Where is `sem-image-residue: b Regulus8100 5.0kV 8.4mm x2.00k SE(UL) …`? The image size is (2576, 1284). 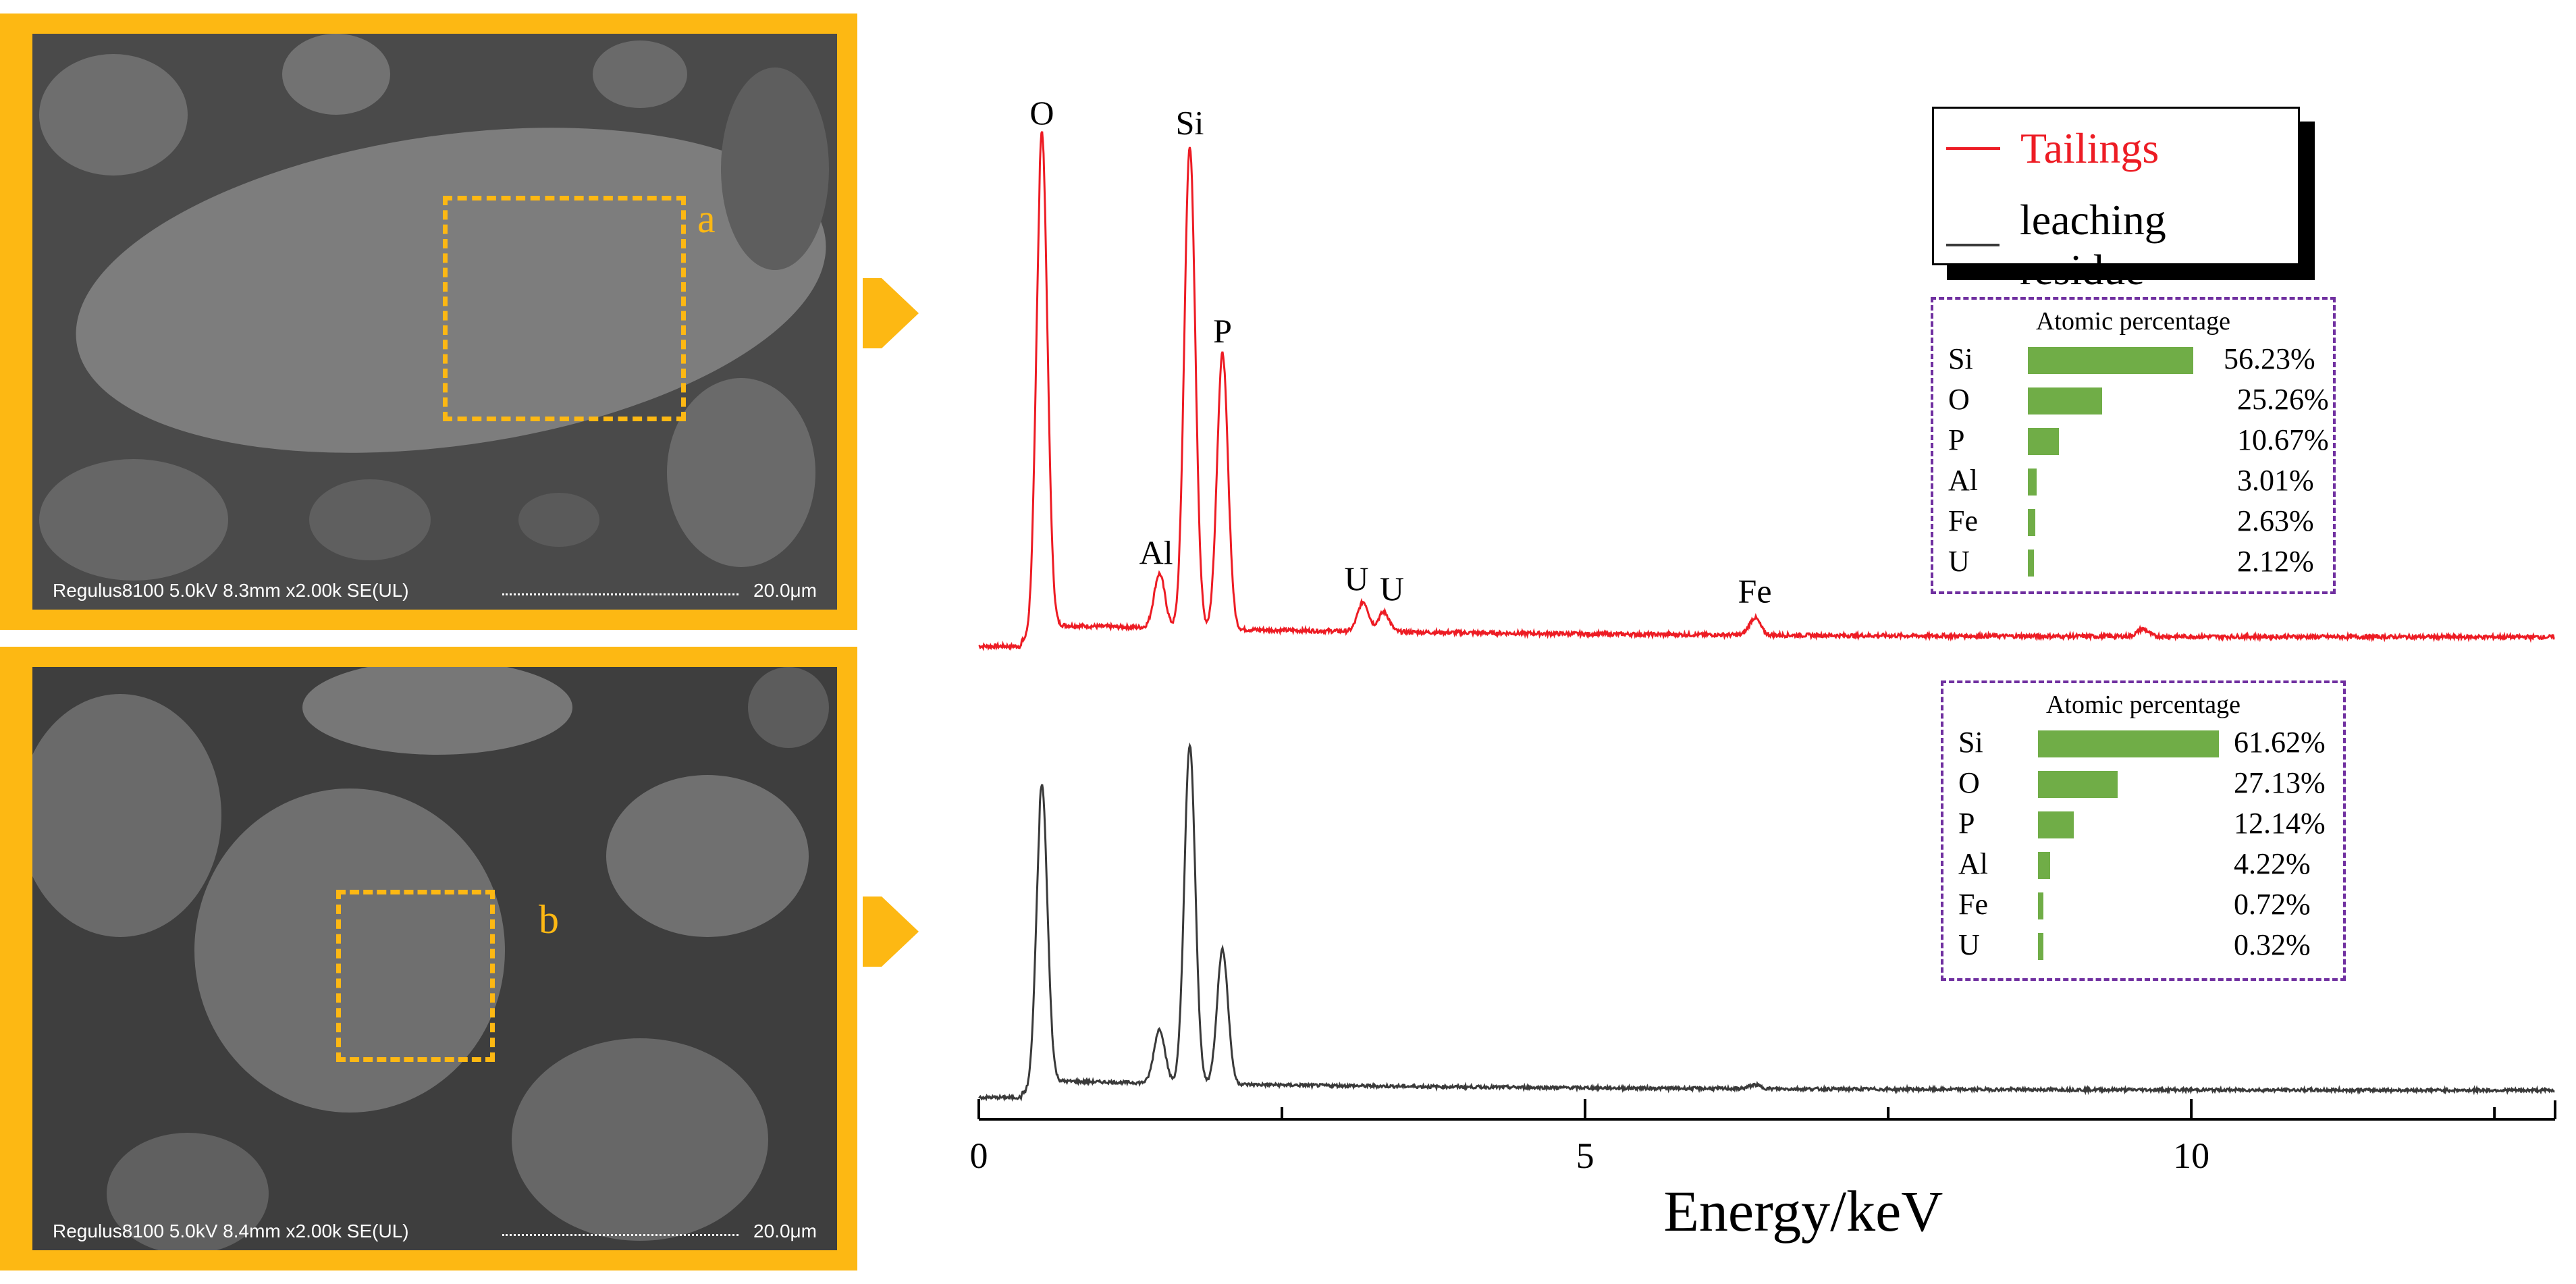
sem-image-residue: b Regulus8100 5.0kV 8.4mm x2.00k SE(UL) … is located at coordinates (435, 959).